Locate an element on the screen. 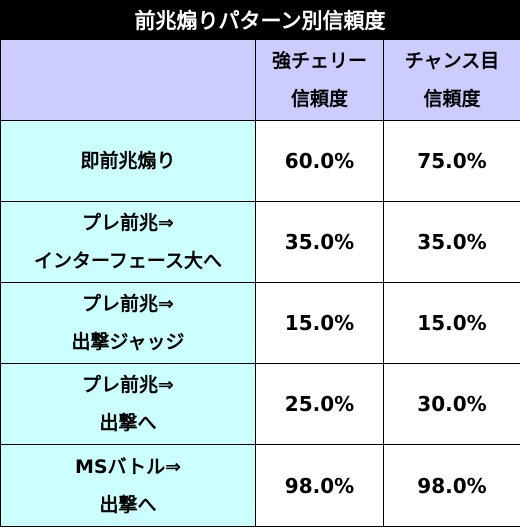 The width and height of the screenshot is (520, 527). row-label: MSバトル⇒ 出撃へ is located at coordinates (128, 486).